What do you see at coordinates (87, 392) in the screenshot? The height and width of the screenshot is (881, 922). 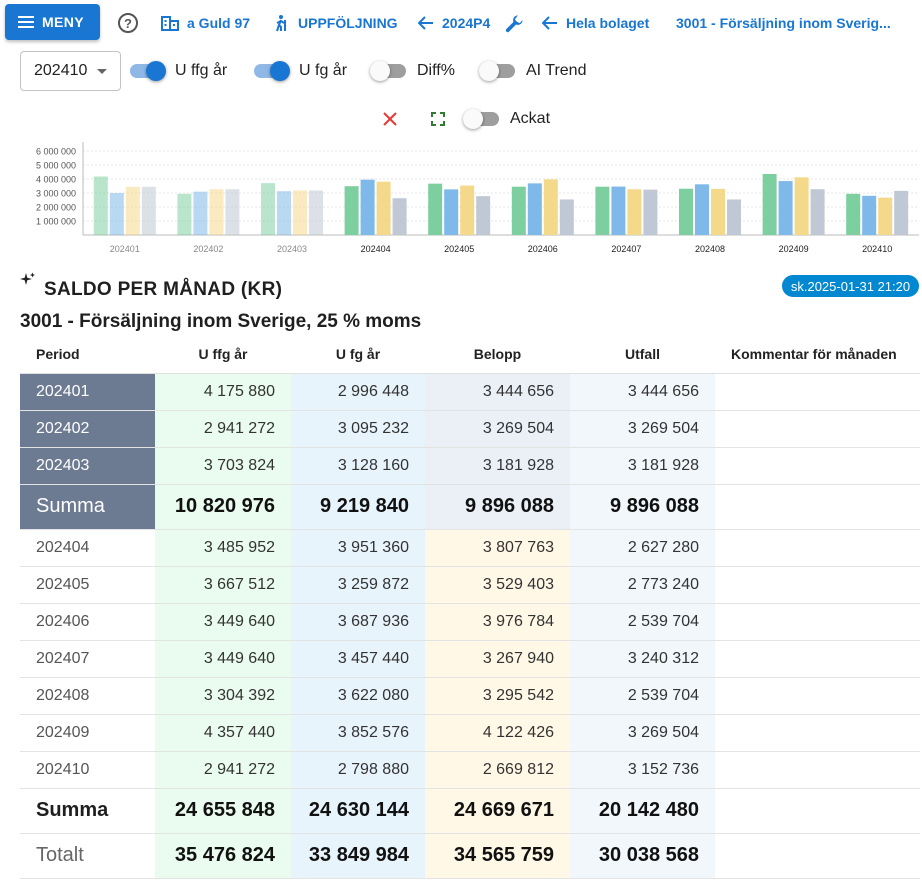 I see `cell-period: 202401` at bounding box center [87, 392].